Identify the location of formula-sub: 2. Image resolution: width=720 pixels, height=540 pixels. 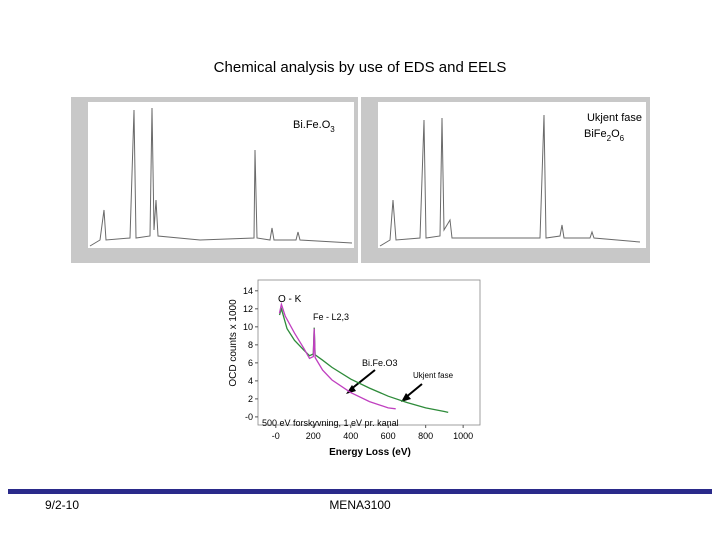
(609, 138).